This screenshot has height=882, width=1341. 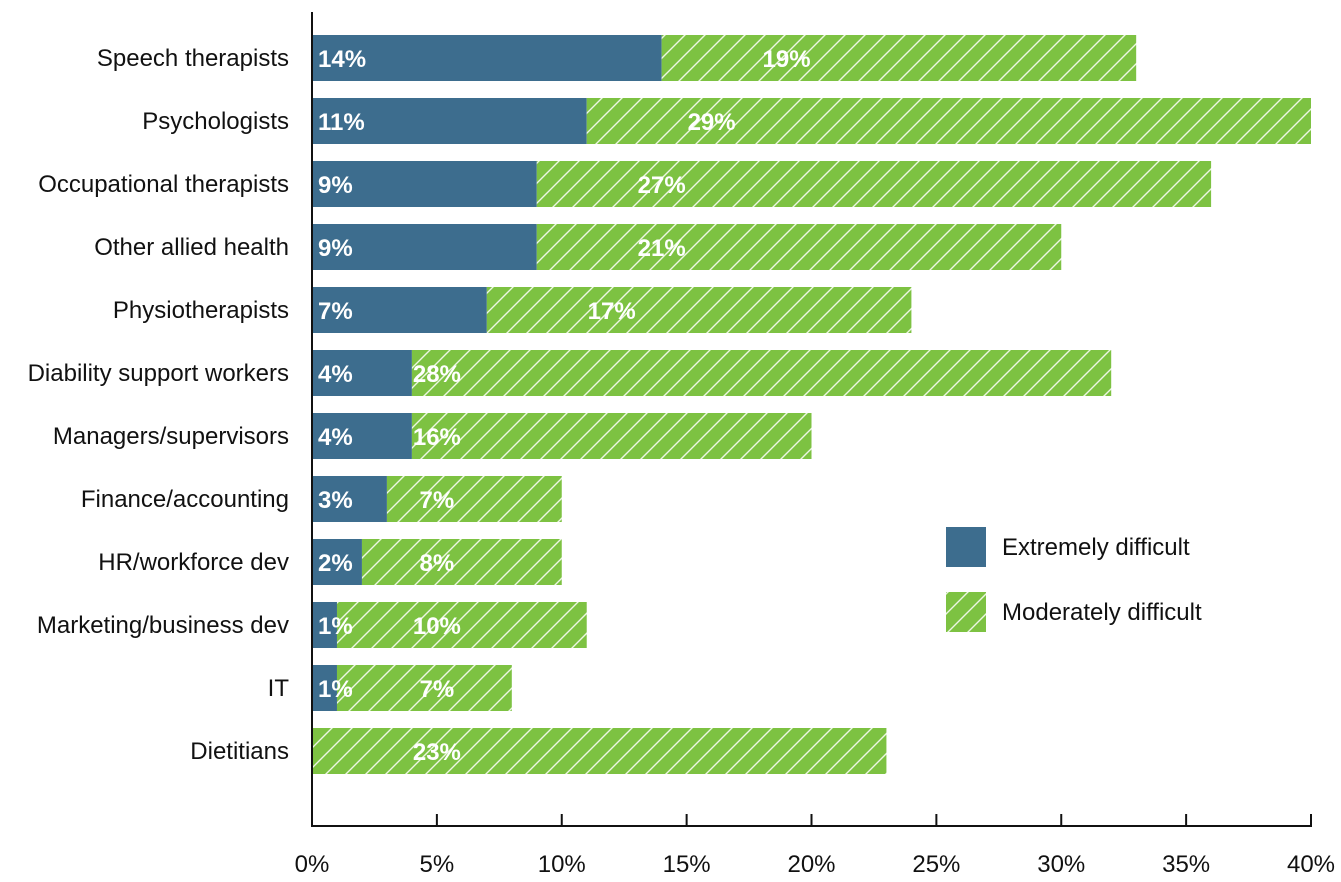 What do you see at coordinates (163, 625) in the screenshot?
I see `category-label: Marketing/business dev` at bounding box center [163, 625].